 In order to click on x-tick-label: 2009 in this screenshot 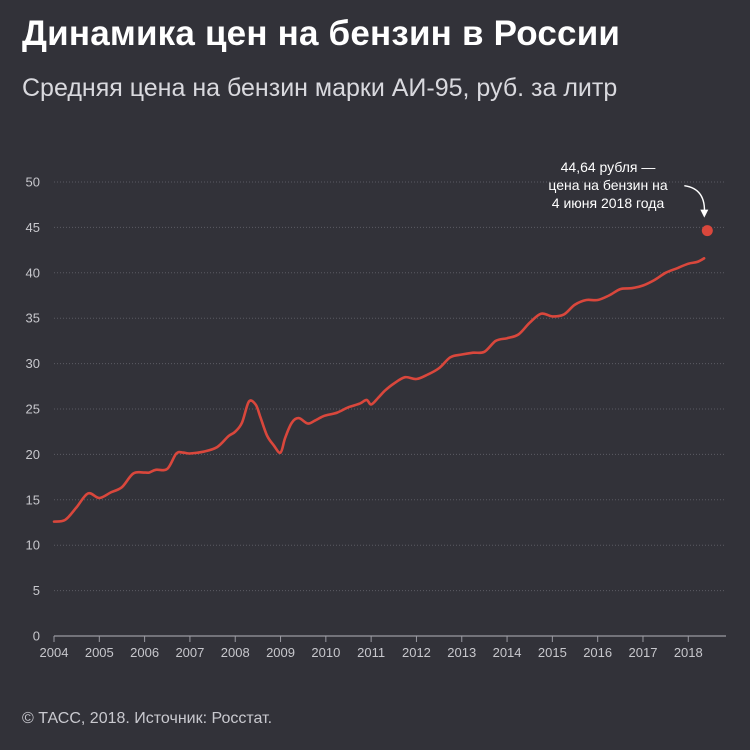, I will do `click(280, 652)`.